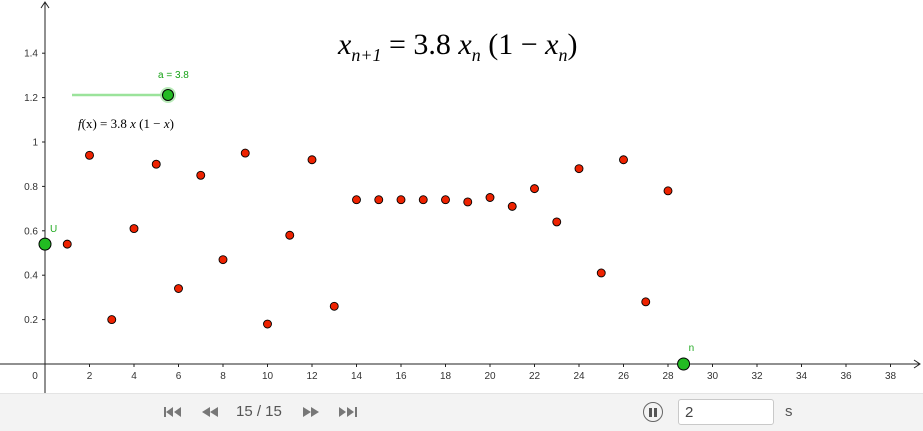 This screenshot has height=431, width=923. Describe the element at coordinates (126, 123) in the screenshot. I see `function-definition: f(x) = 3.8 x (1 − x)` at that location.